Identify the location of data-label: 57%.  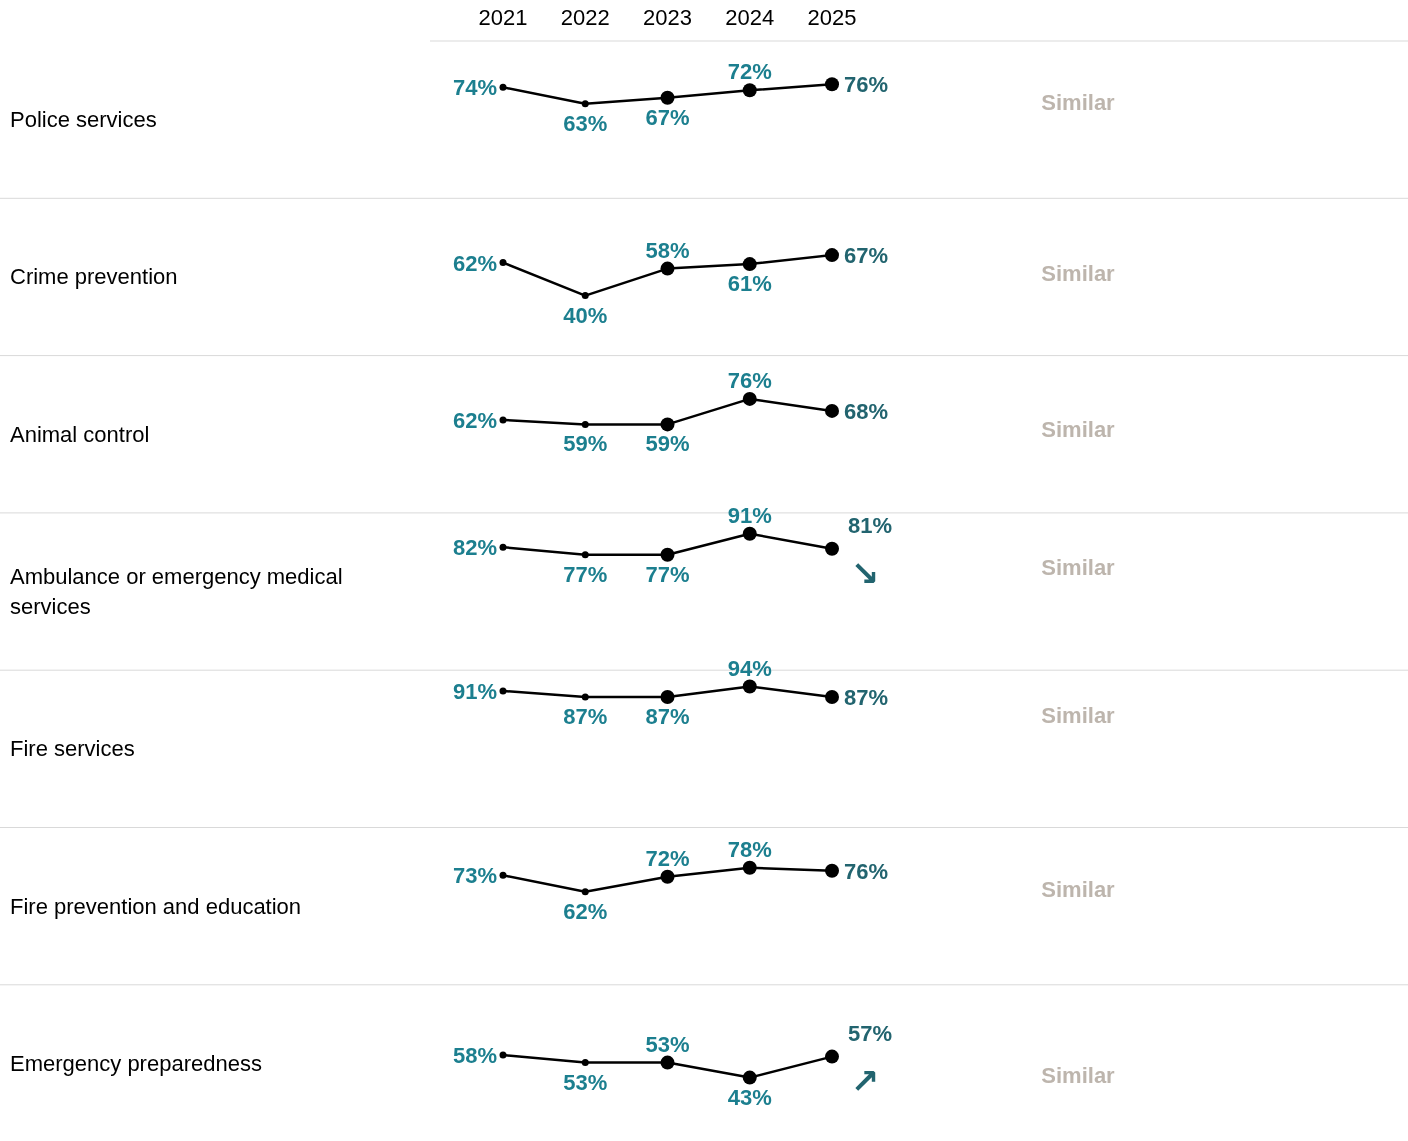
(870, 1033).